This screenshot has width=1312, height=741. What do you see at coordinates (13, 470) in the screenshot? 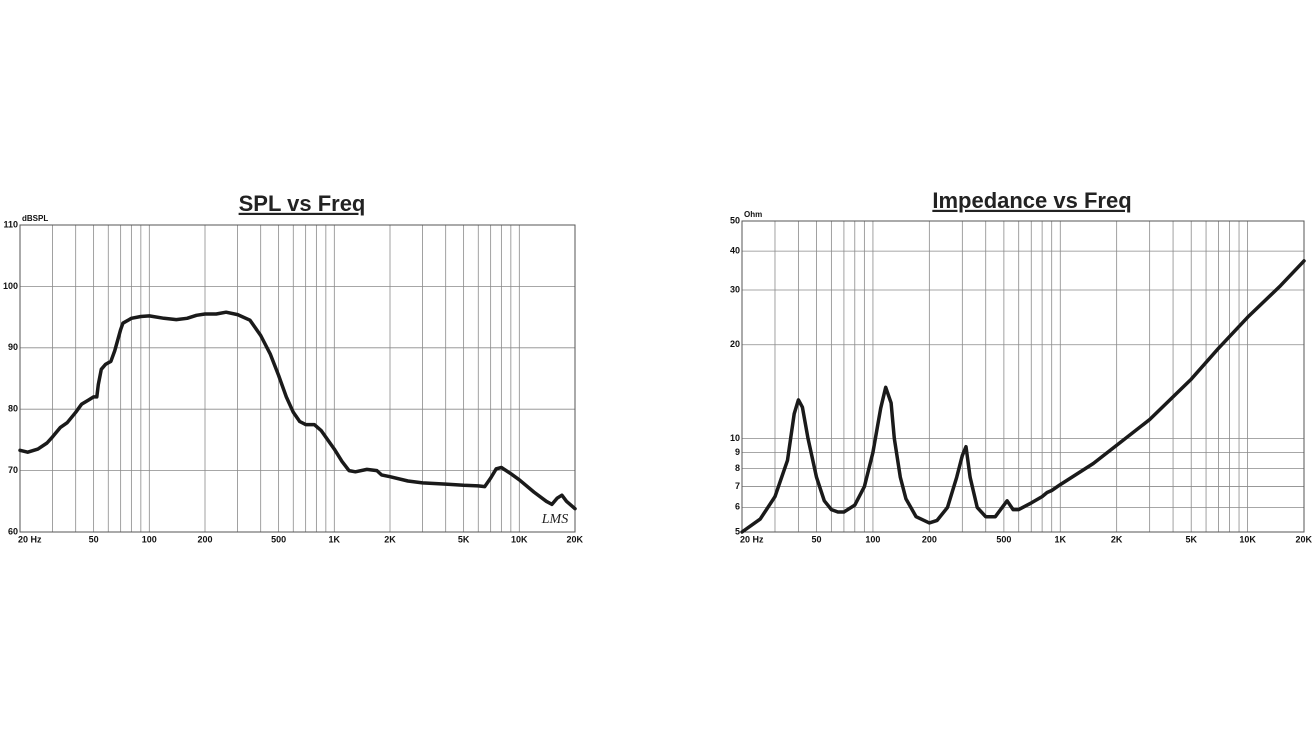
I see `y-tick-label: 70` at bounding box center [13, 470].